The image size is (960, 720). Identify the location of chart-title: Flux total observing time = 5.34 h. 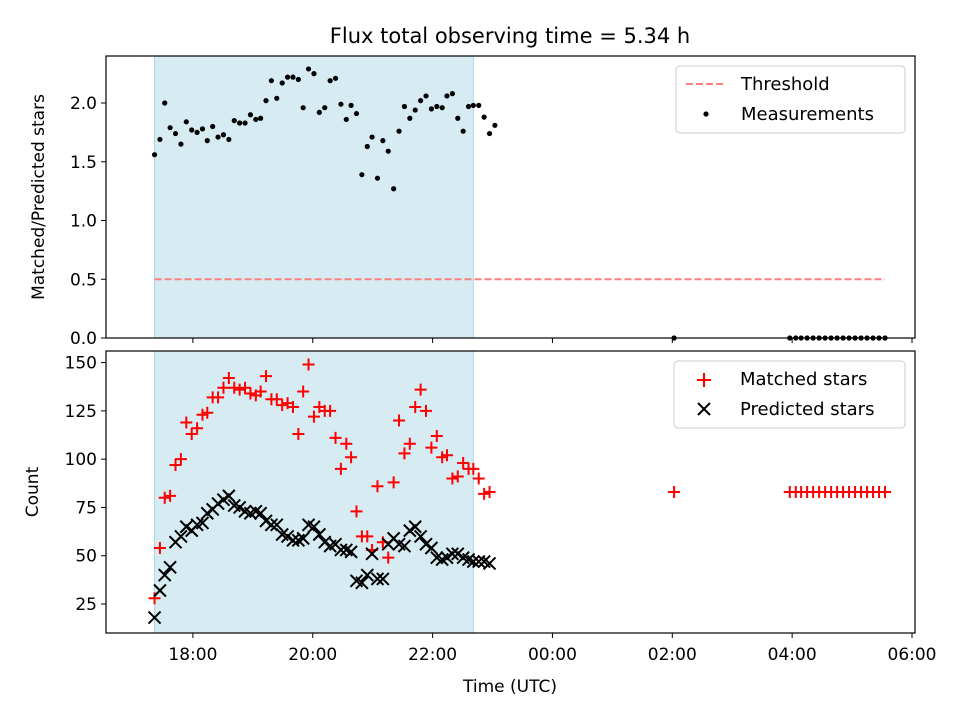
(510, 36).